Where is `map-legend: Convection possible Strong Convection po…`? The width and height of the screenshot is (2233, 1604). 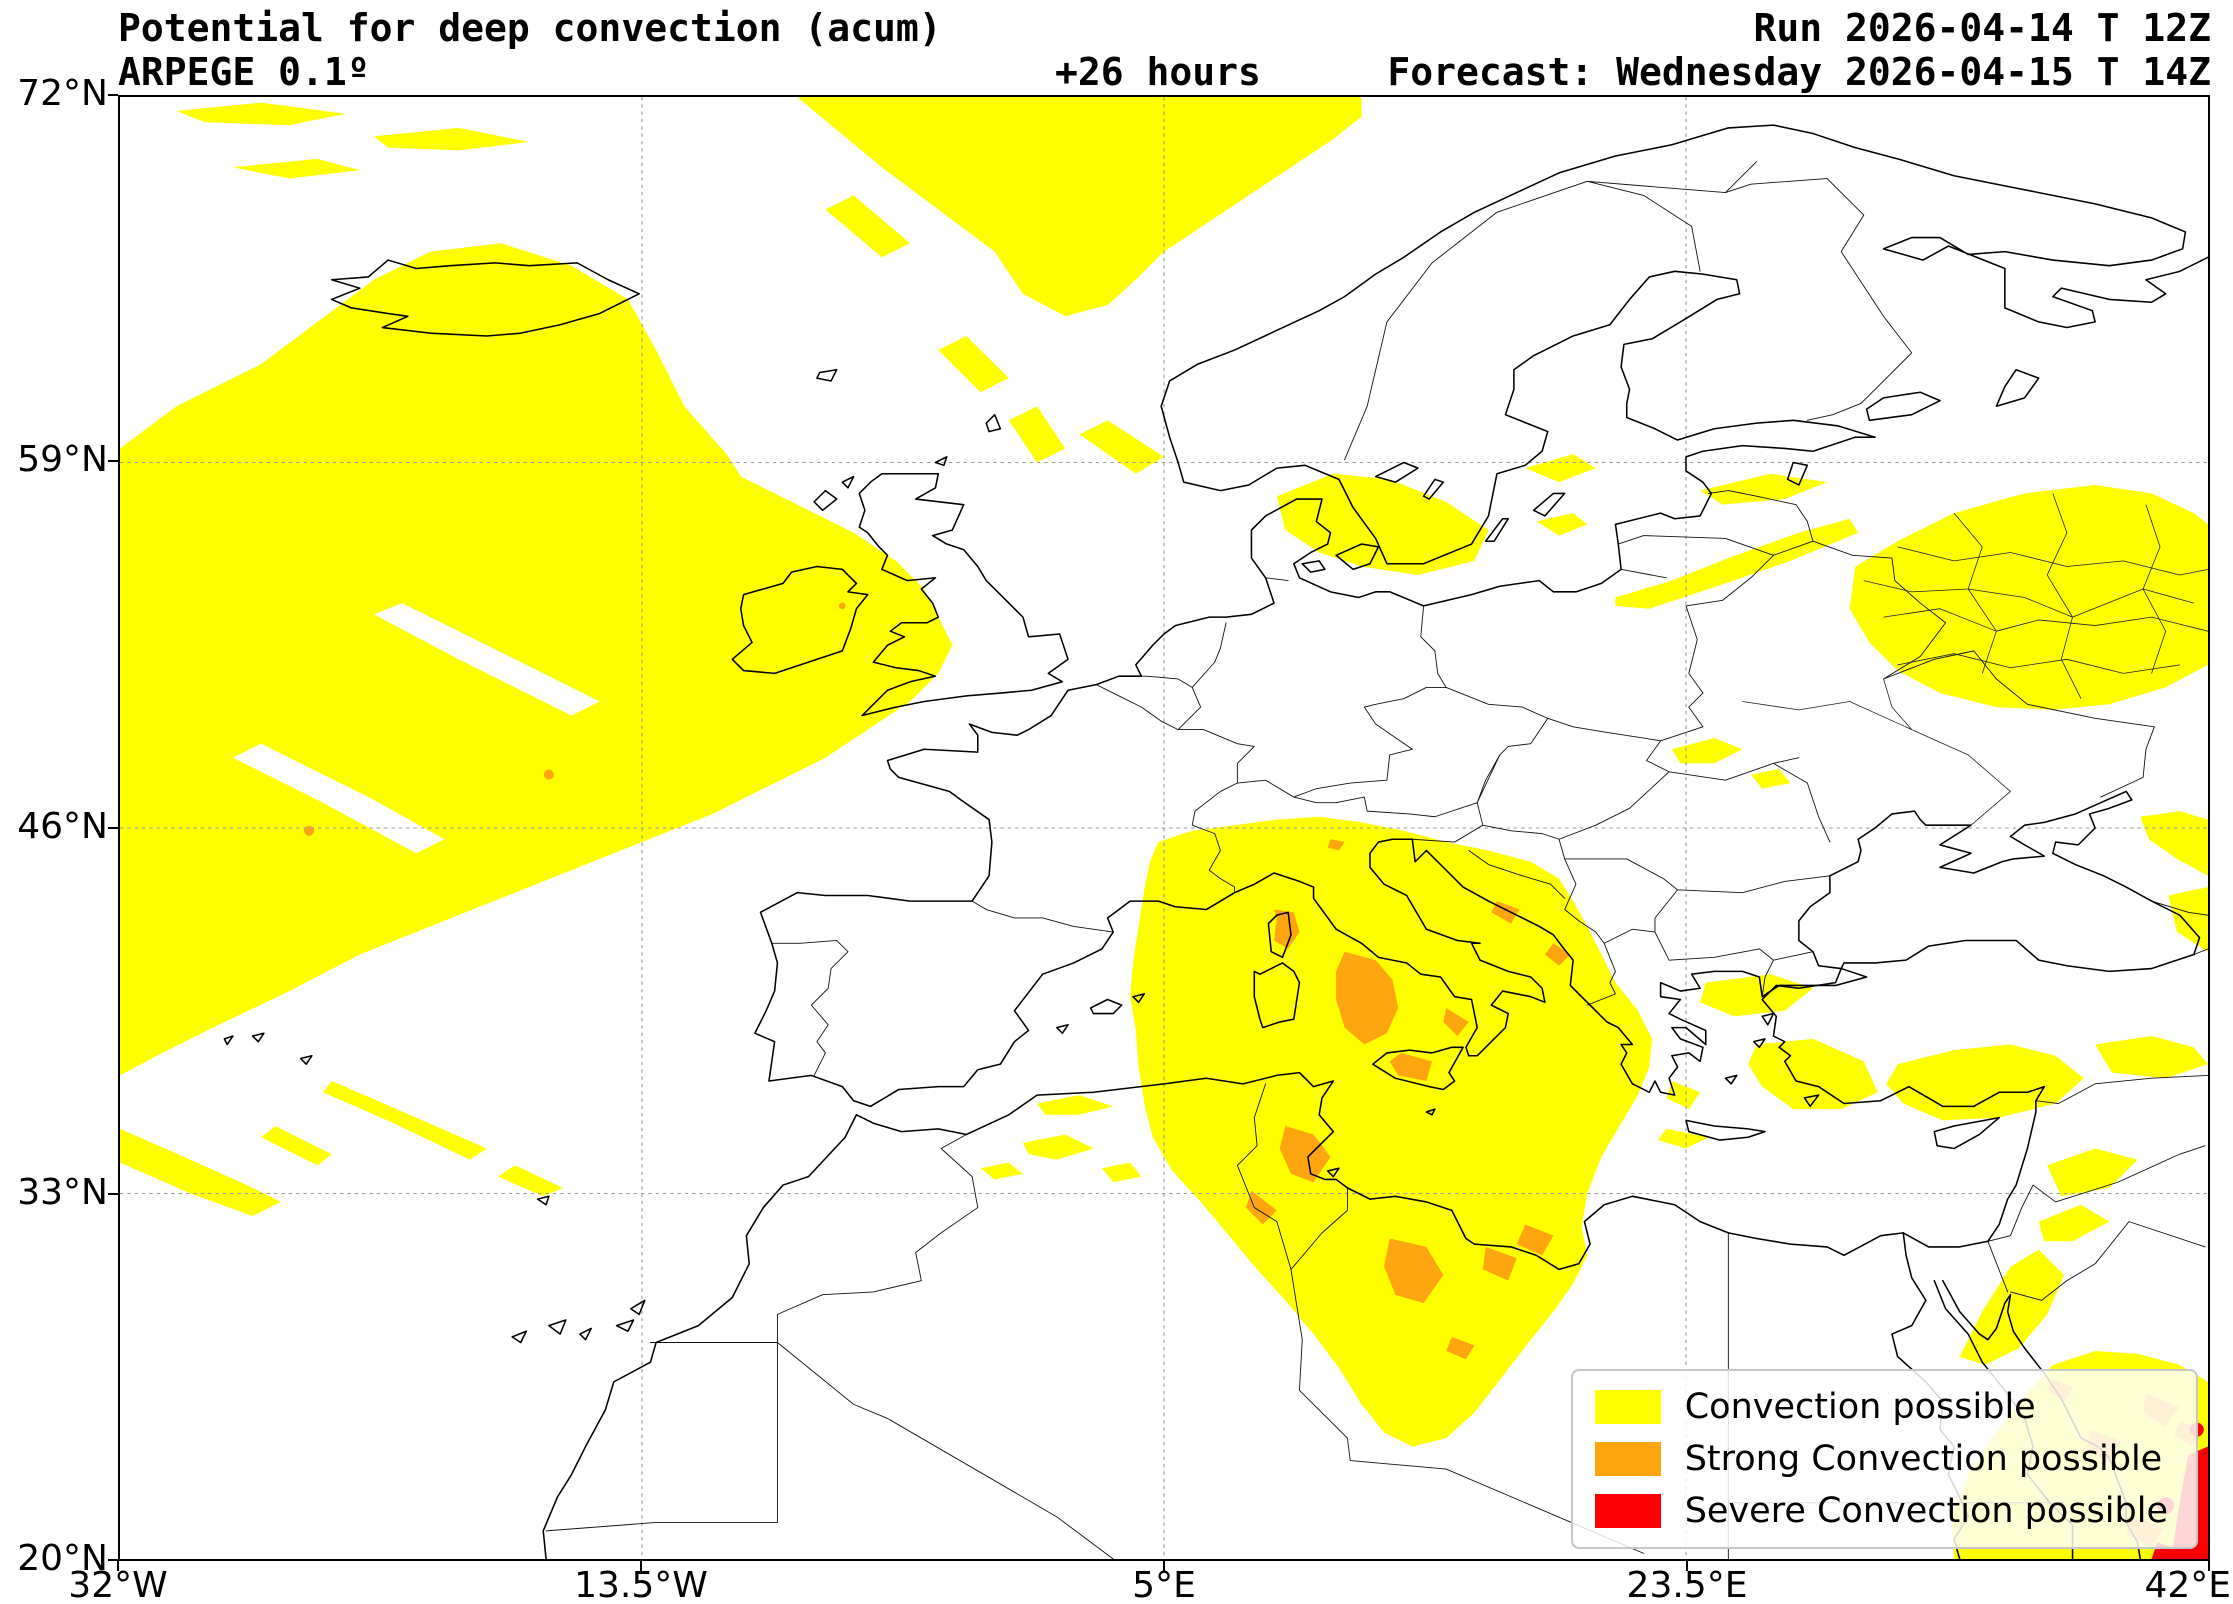
map-legend: Convection possible Strong Convection po… is located at coordinates (1884, 1459).